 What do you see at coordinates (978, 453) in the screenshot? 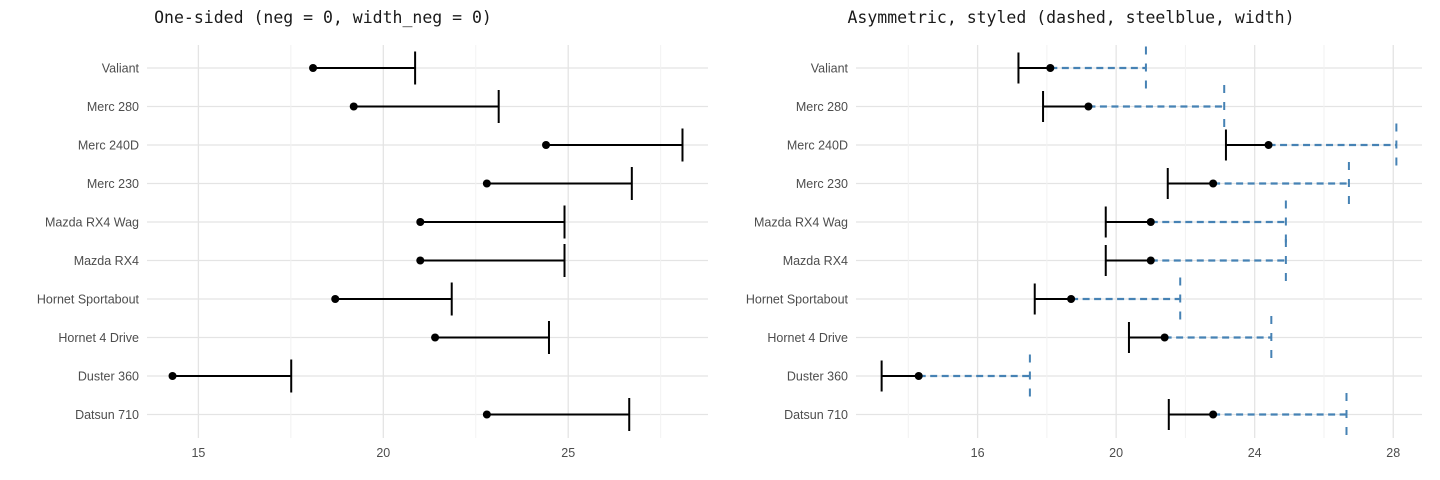
I see `x-tick-label: 16` at bounding box center [978, 453].